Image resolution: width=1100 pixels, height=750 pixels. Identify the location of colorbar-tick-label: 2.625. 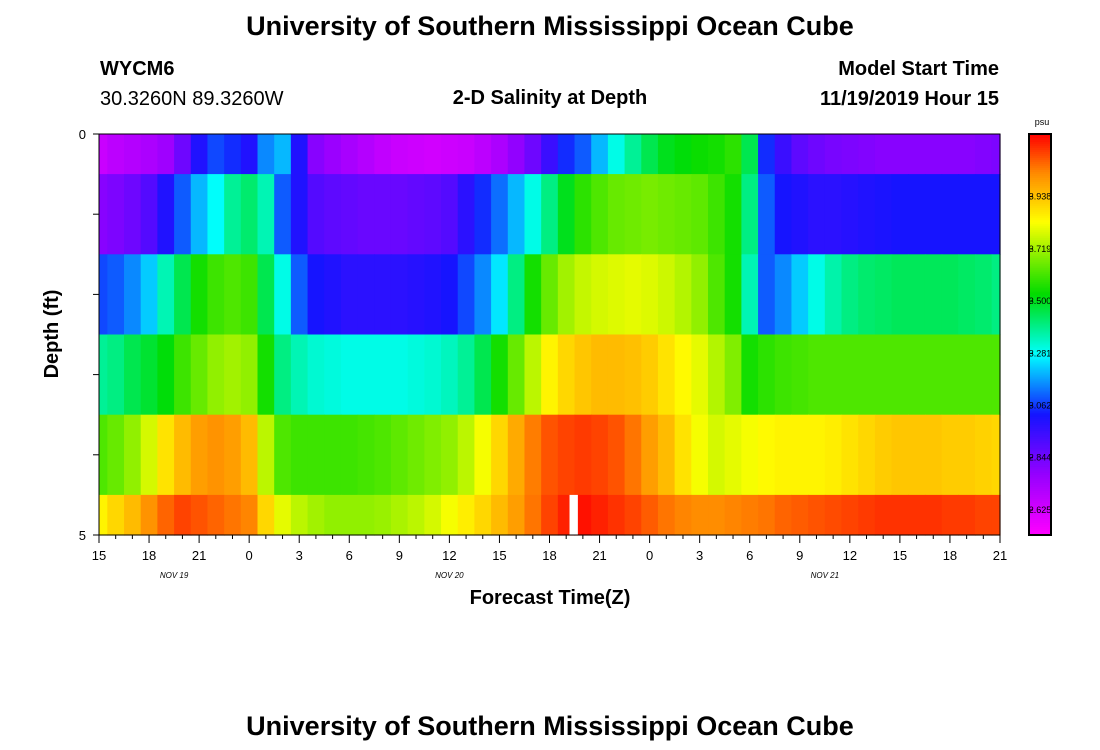
(1040, 510).